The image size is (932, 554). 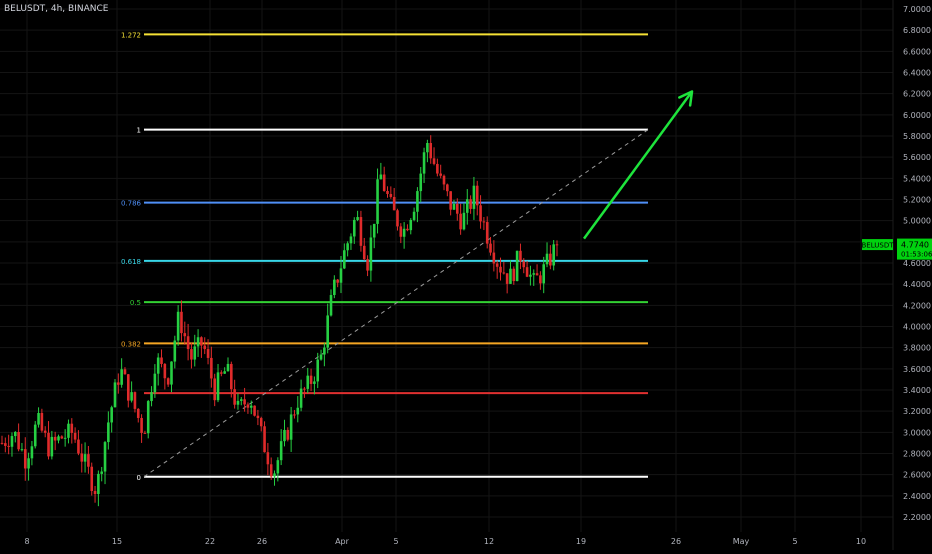 What do you see at coordinates (917, 178) in the screenshot?
I see `y-tick-label: 5.4000` at bounding box center [917, 178].